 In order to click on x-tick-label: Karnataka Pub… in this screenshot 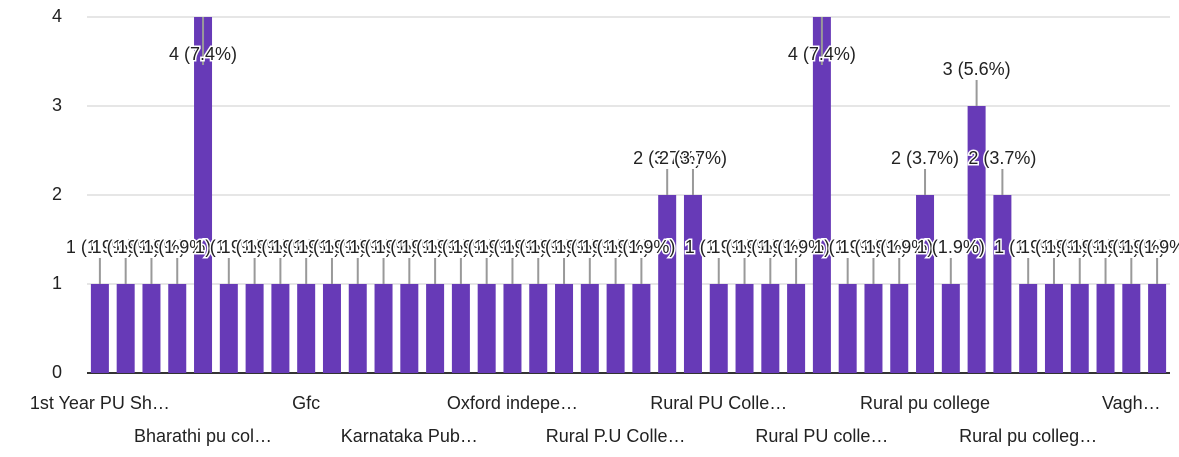, I will do `click(409, 436)`.